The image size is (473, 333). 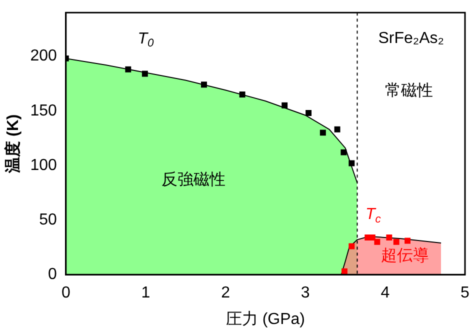 I want to click on y-tick-label: 150, so click(x=43, y=111).